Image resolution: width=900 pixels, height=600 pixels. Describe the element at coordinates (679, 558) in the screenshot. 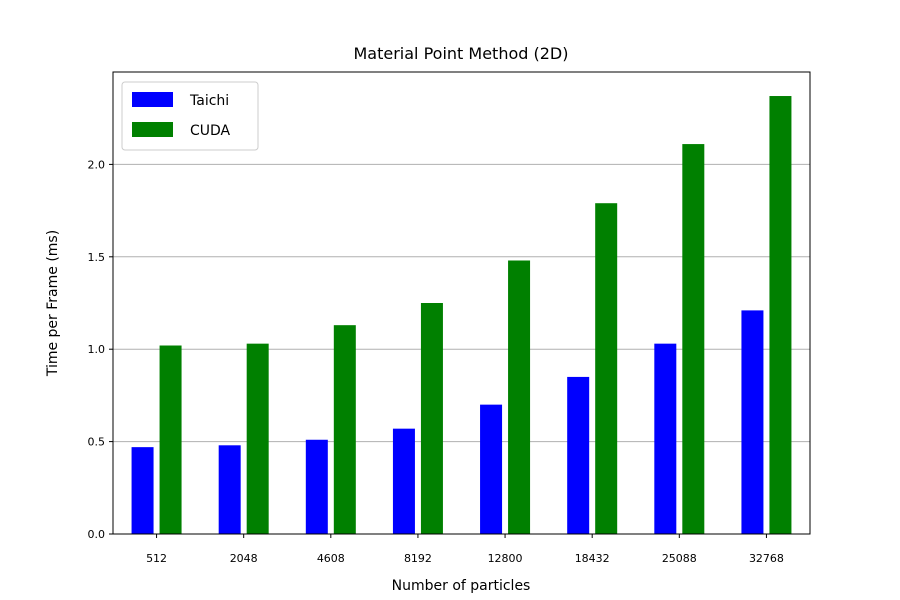

I see `x-tick-label: 25088` at that location.